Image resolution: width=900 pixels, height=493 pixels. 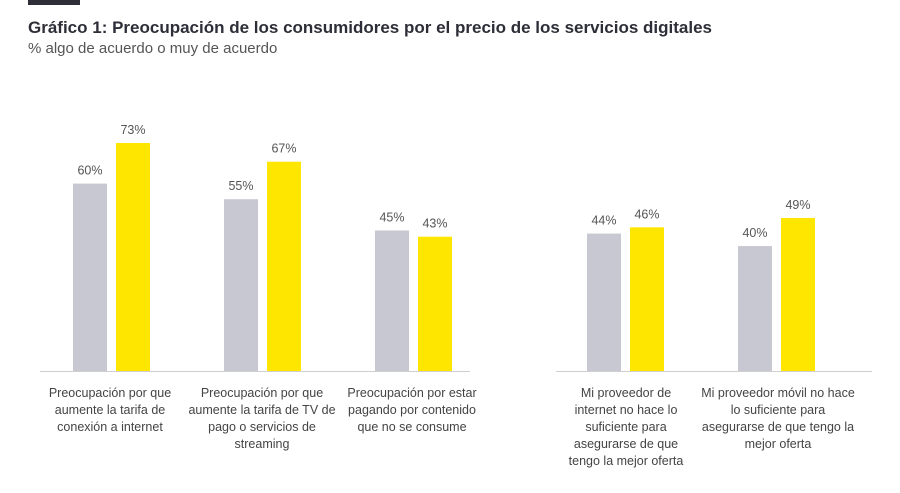 What do you see at coordinates (89, 171) in the screenshot?
I see `data-label-gray-1: 60%` at bounding box center [89, 171].